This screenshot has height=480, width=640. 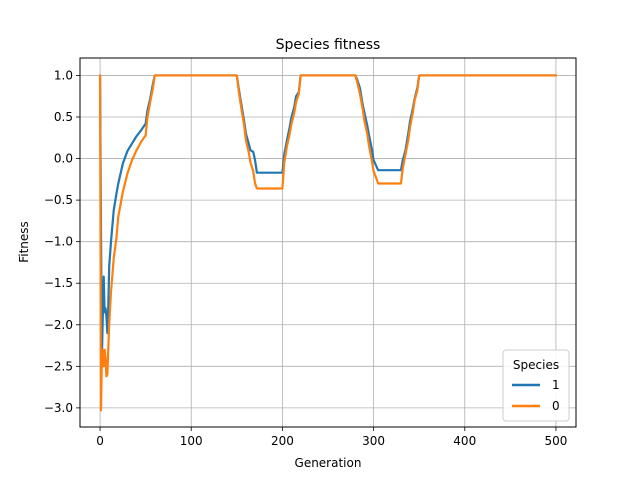 What do you see at coordinates (373, 441) in the screenshot?
I see `x-tick-label: 300` at bounding box center [373, 441].